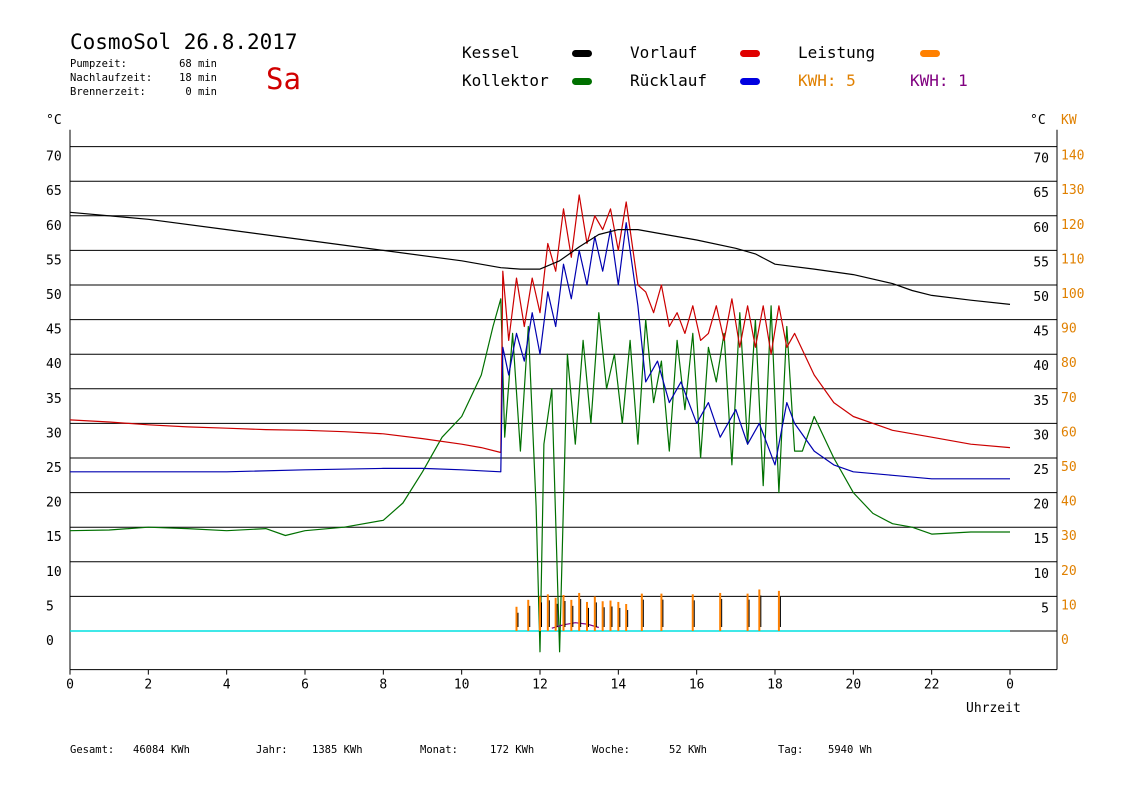 Image resolution: width=1148 pixels, height=812 pixels. What do you see at coordinates (1041, 401) in the screenshot?
I see `y-right-tick-35: 35` at bounding box center [1041, 401].